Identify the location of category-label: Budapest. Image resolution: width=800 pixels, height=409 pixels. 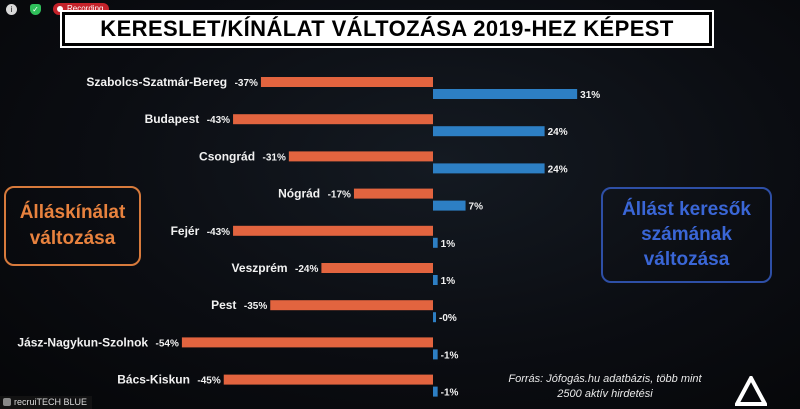
(172, 119).